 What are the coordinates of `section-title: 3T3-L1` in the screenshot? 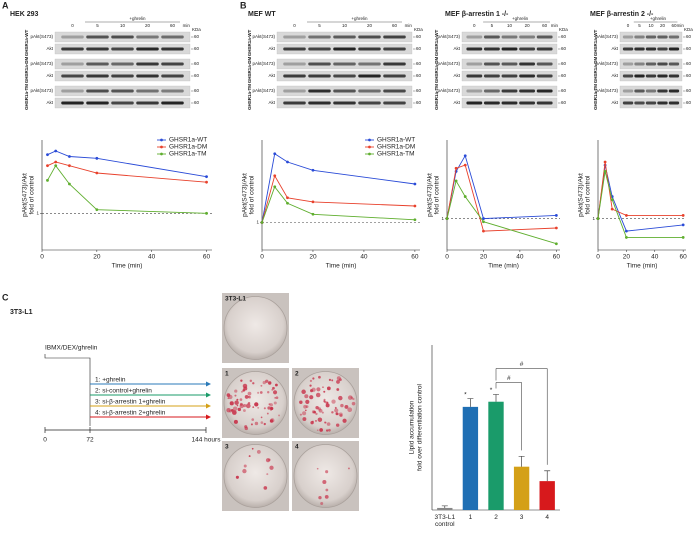 It's located at (21, 312).